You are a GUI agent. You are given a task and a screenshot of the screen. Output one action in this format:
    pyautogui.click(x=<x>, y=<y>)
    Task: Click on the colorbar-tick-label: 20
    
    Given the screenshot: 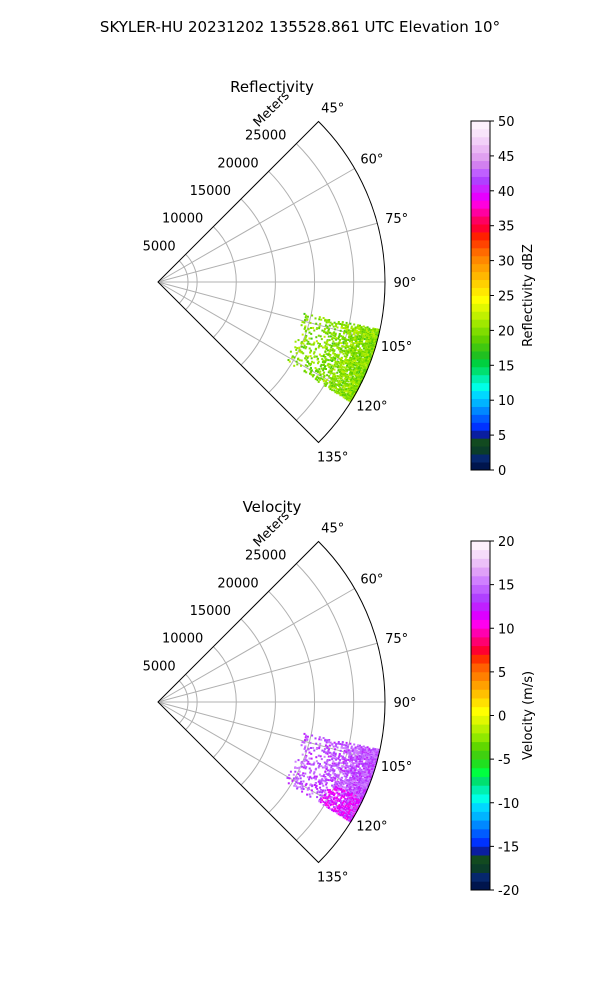 What is the action you would take?
    pyautogui.click(x=506, y=542)
    